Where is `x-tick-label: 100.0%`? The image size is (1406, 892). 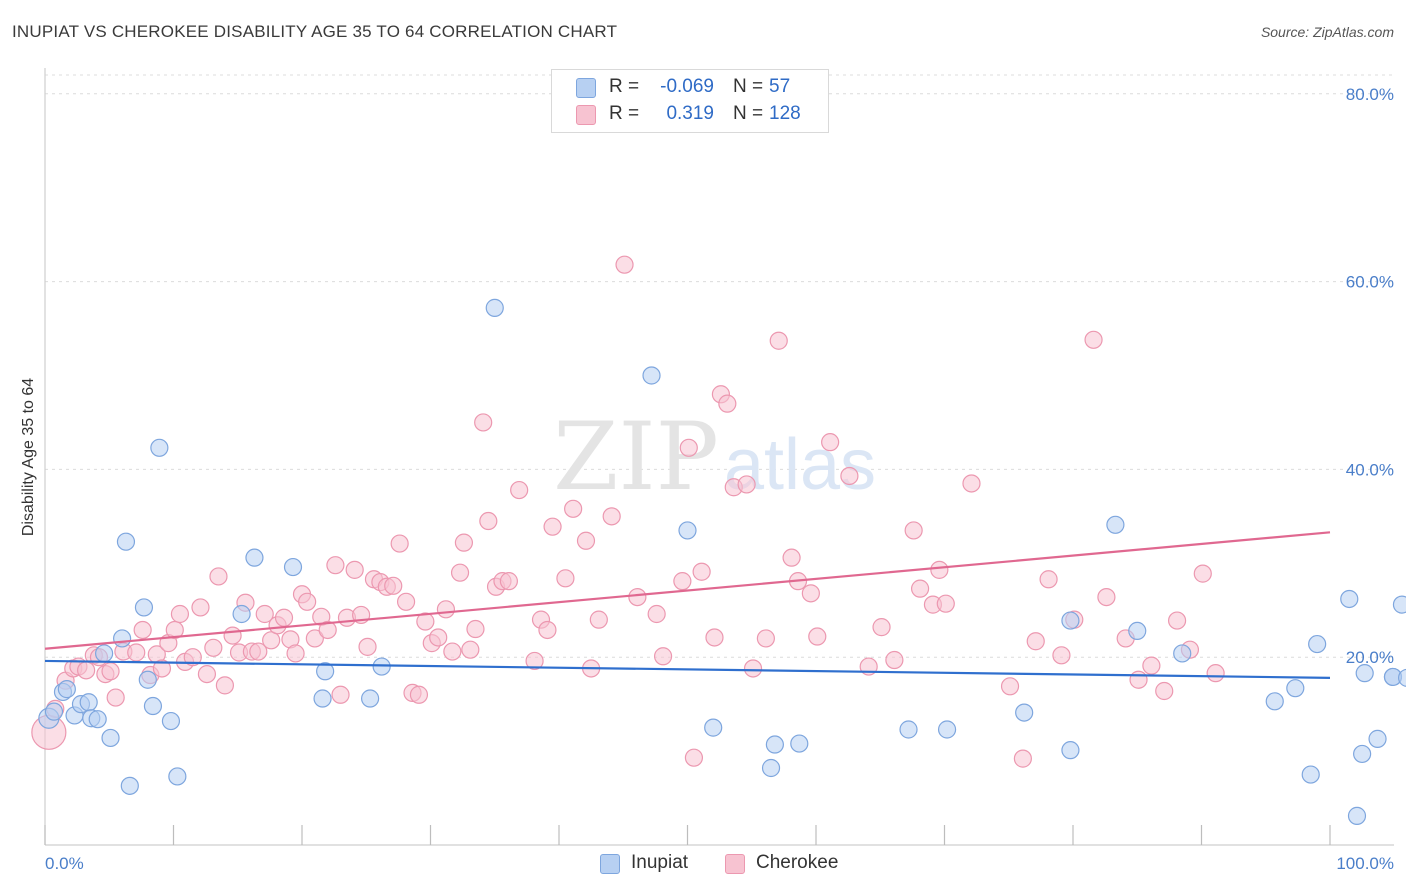 x-tick-label: 100.0% is located at coordinates (1365, 863).